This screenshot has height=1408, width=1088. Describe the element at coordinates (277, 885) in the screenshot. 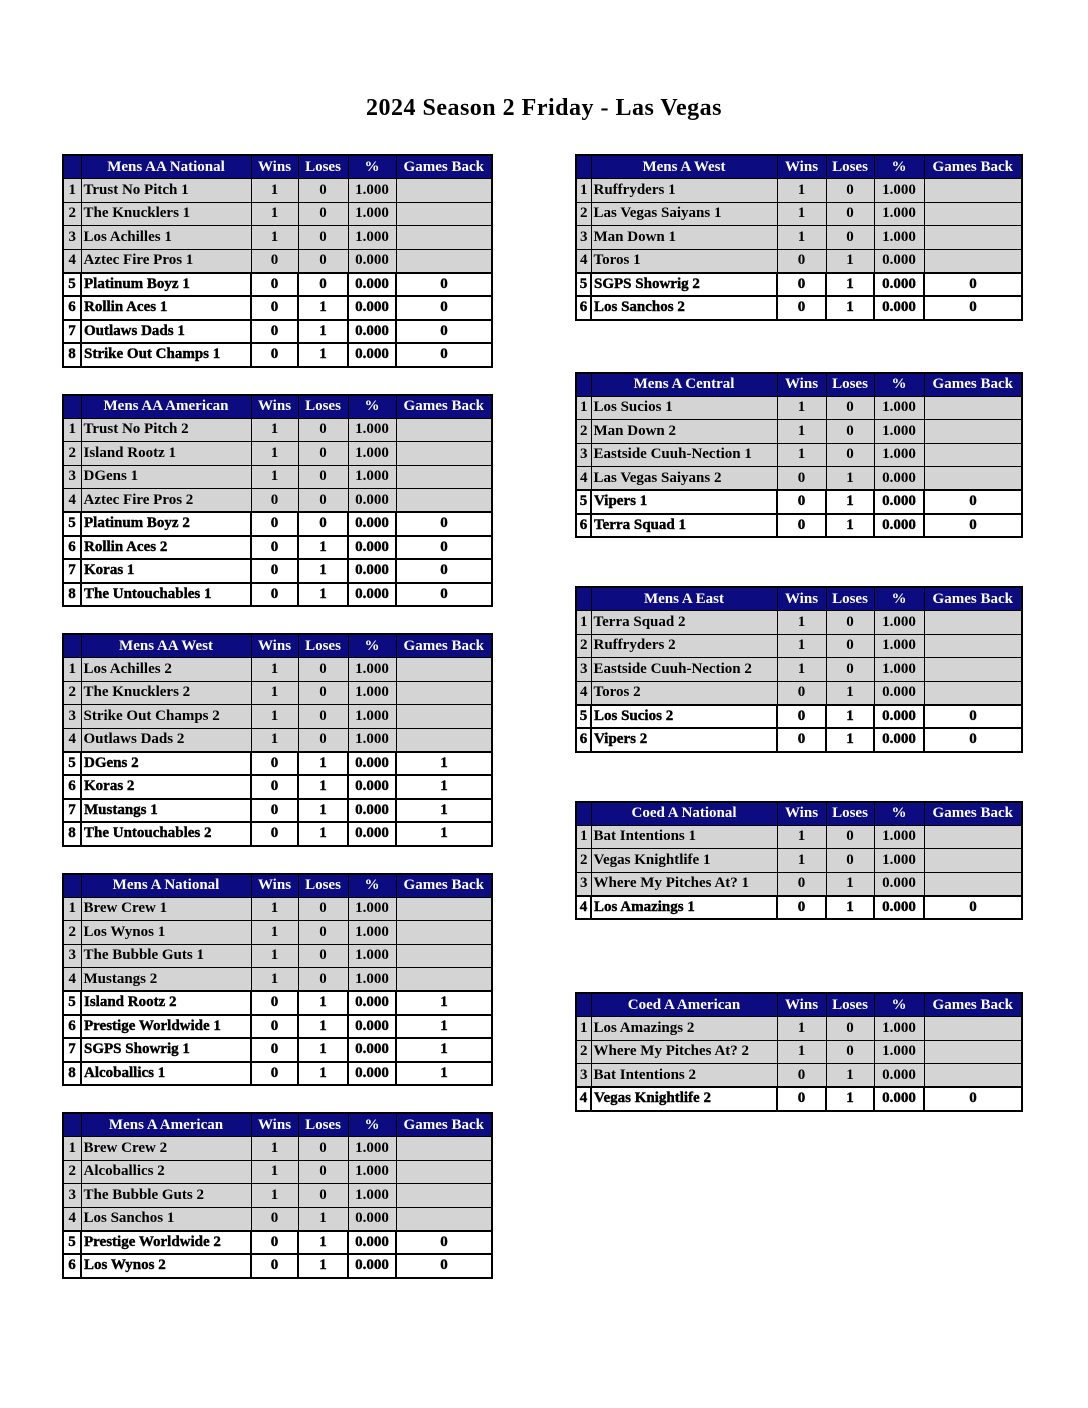

I see `header-row: Mens A National Wins Loses% Games Back` at that location.